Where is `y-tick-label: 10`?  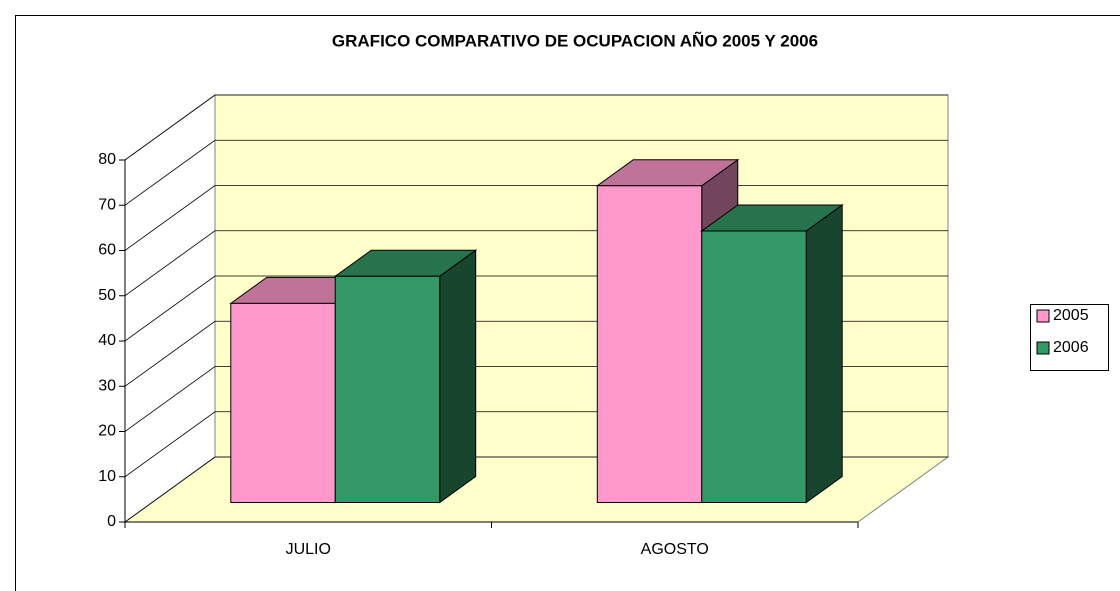
y-tick-label: 10 is located at coordinates (107, 476).